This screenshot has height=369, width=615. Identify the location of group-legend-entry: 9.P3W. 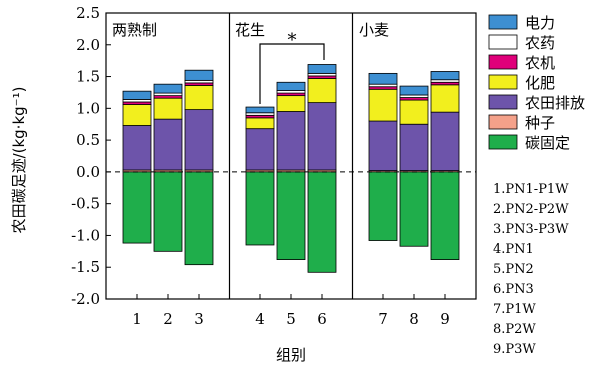
(514, 349).